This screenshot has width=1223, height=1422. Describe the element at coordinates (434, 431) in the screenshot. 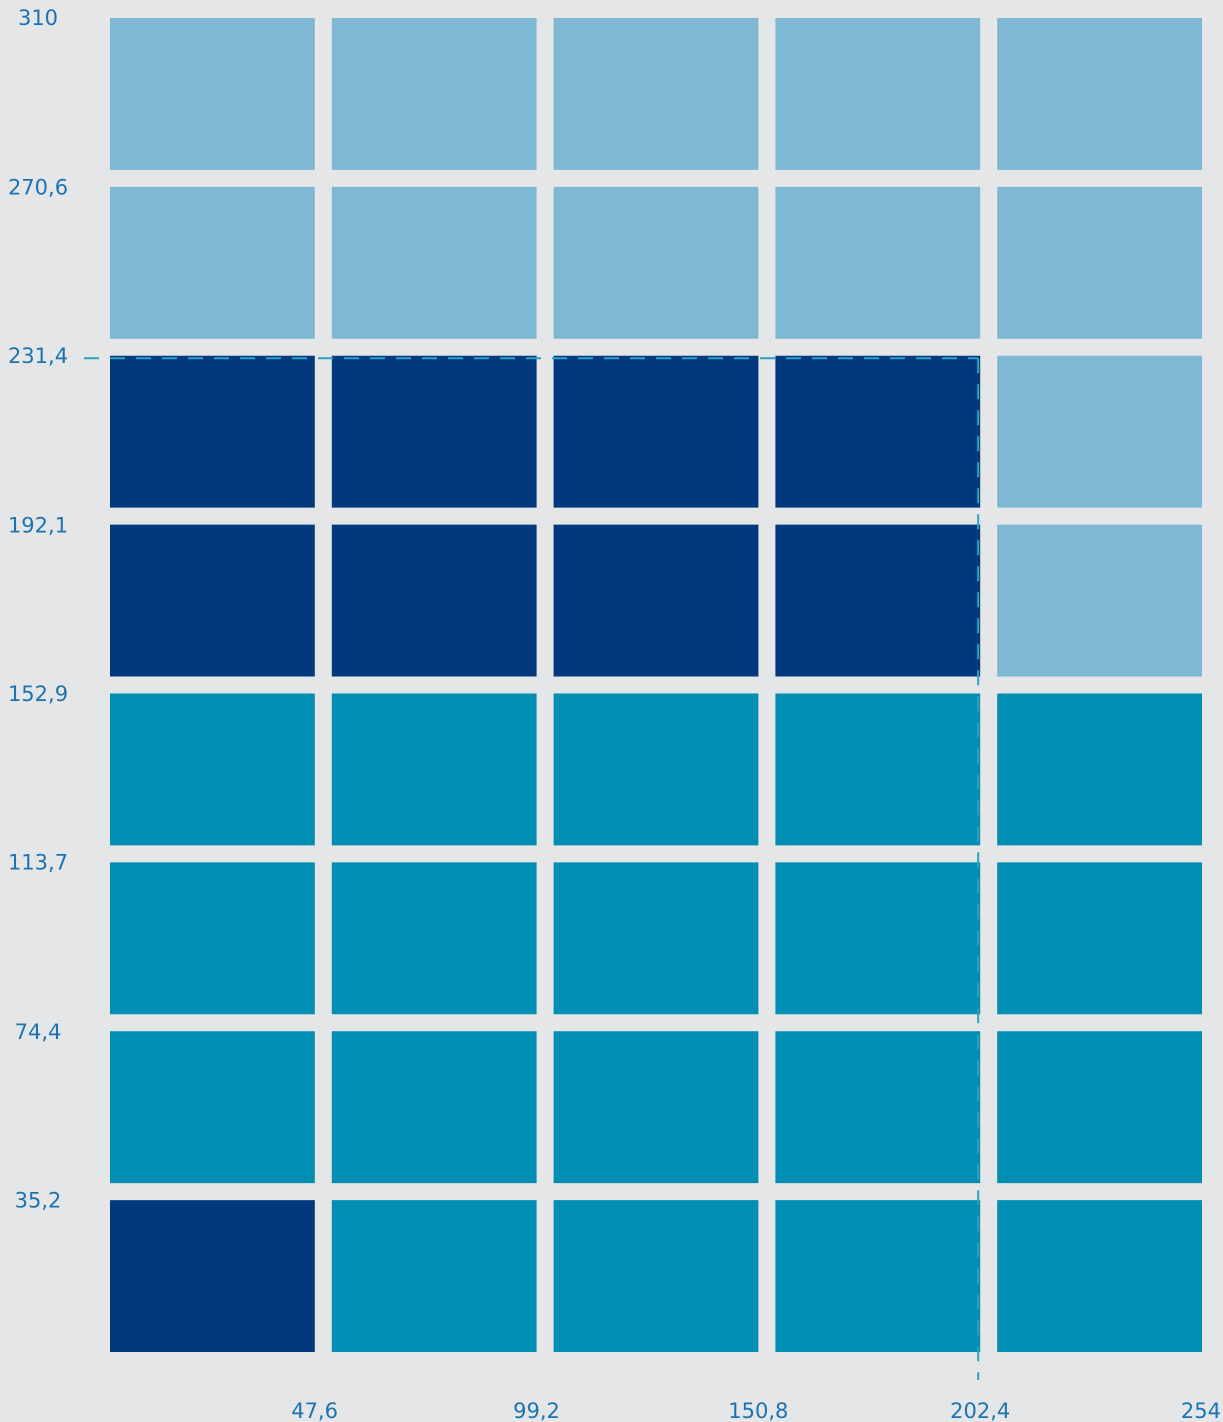

I see `heatmap-cell-r2-c1` at that location.